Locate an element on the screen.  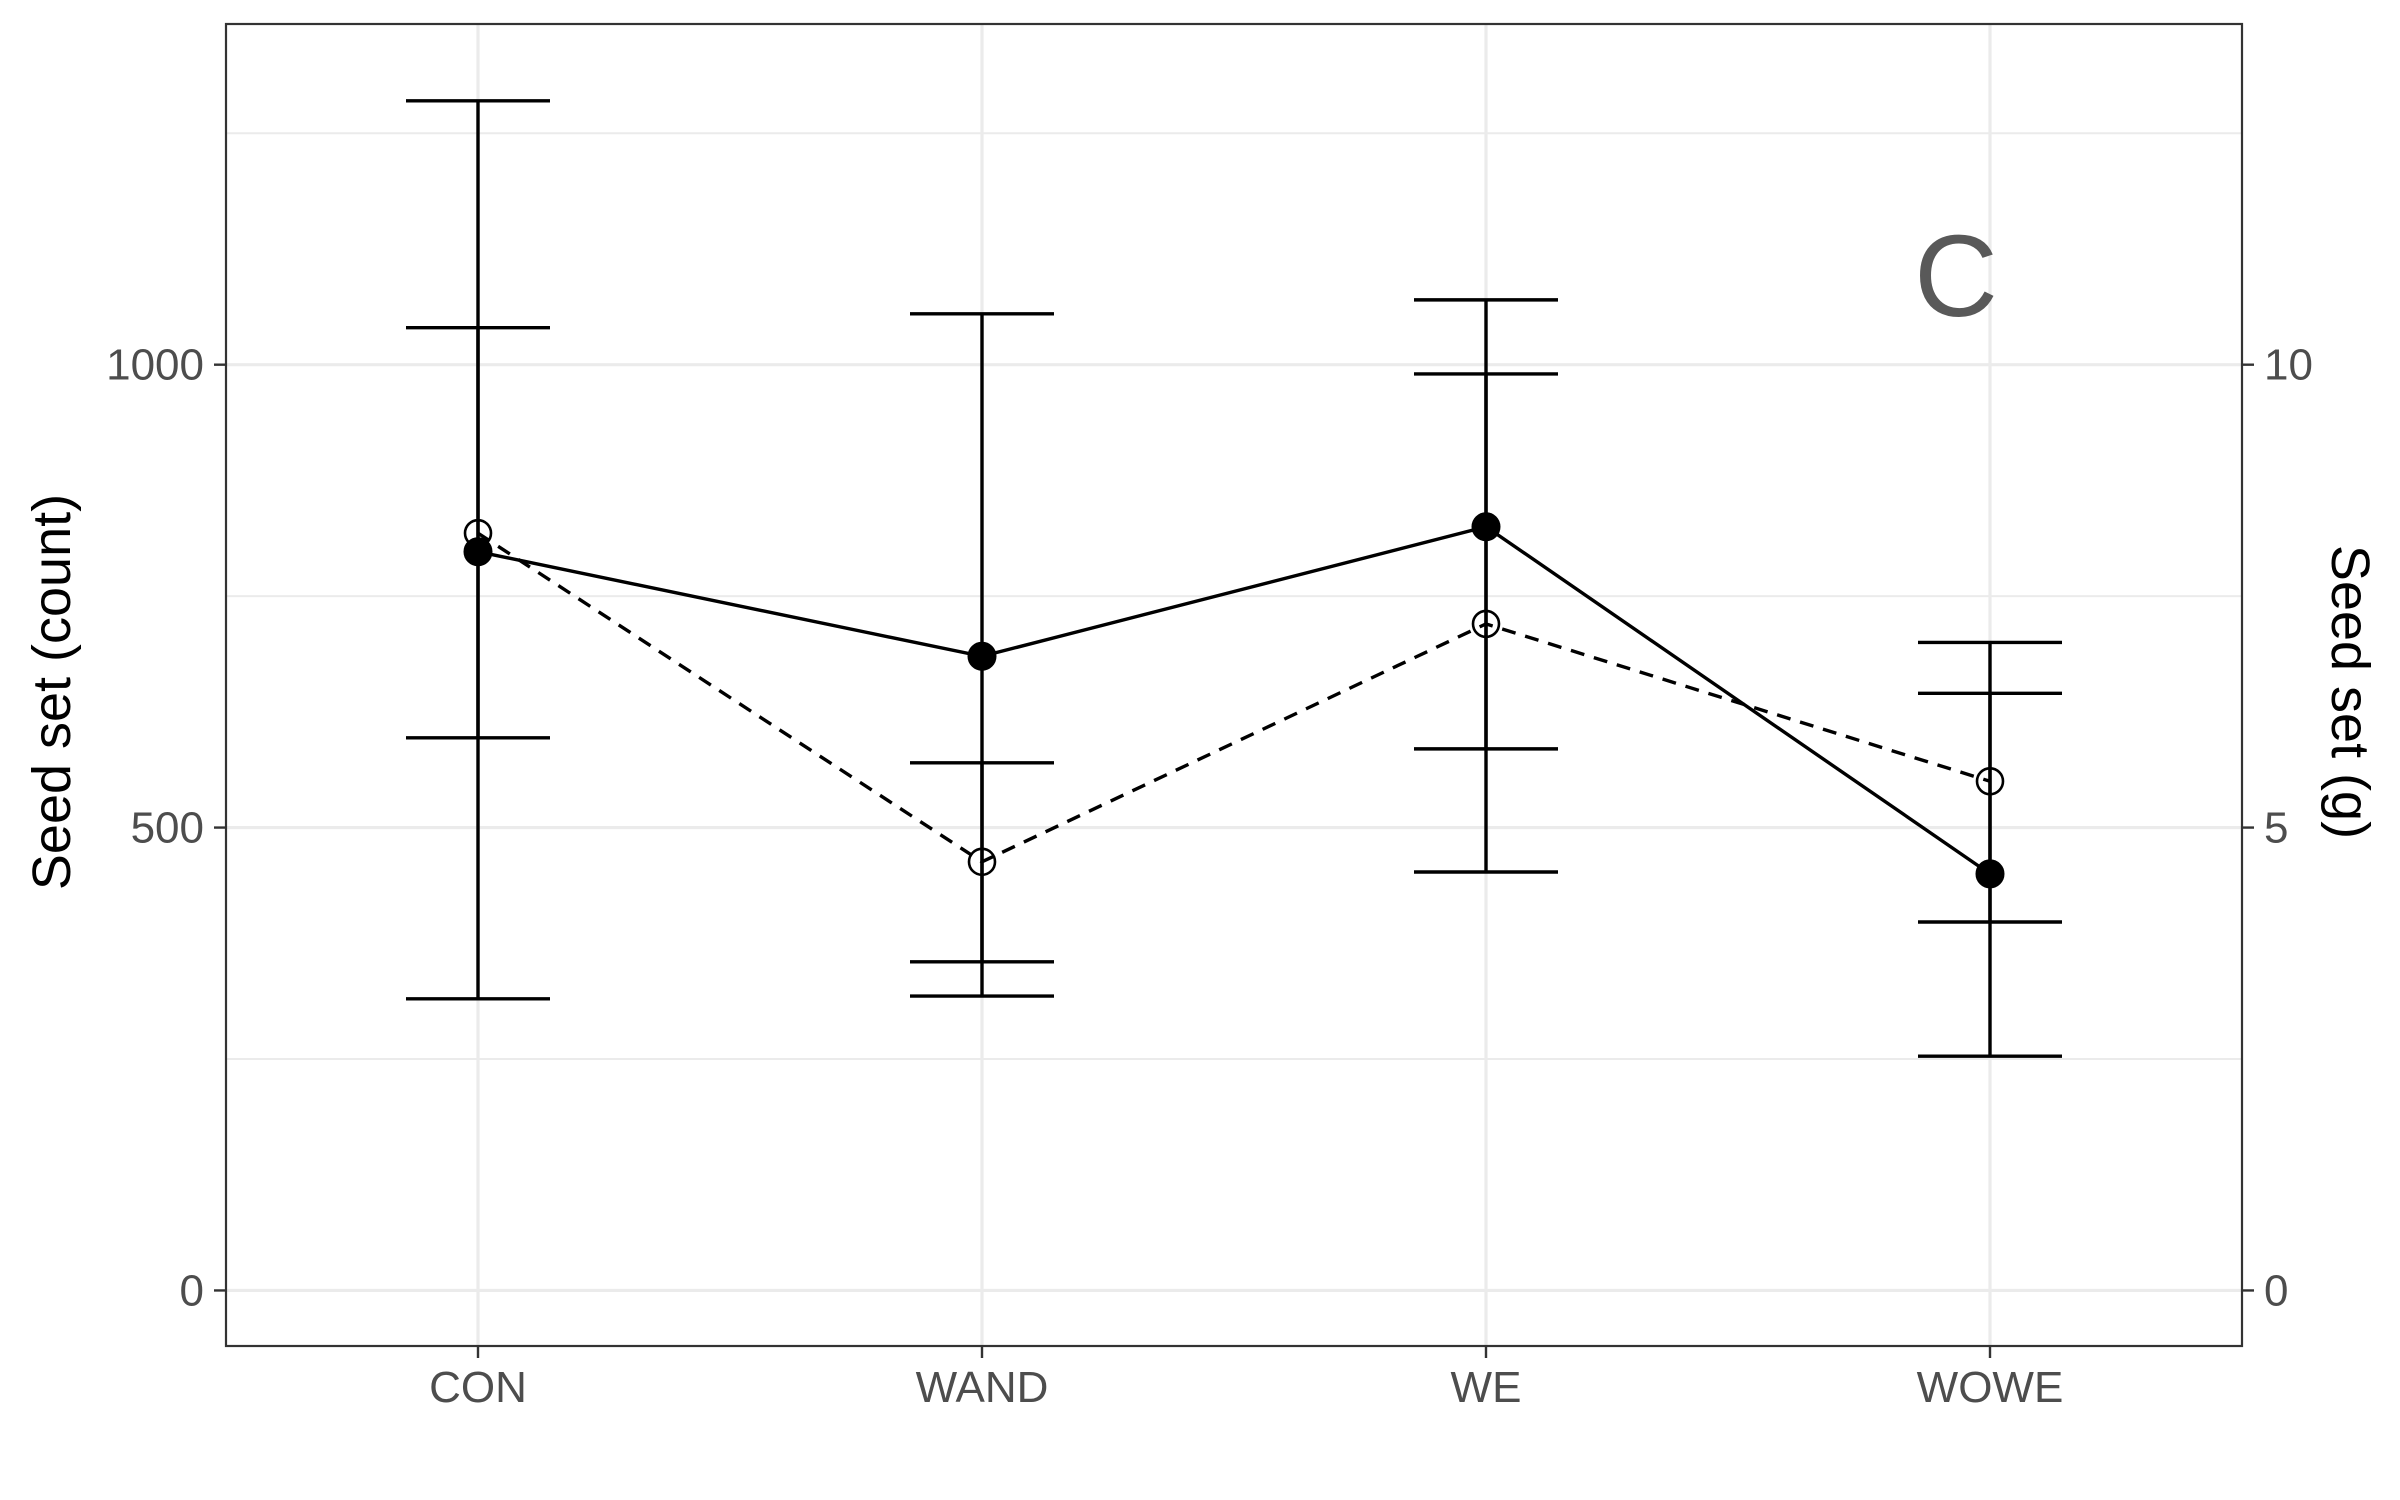
panel-label: C is located at coordinates (1956, 276).